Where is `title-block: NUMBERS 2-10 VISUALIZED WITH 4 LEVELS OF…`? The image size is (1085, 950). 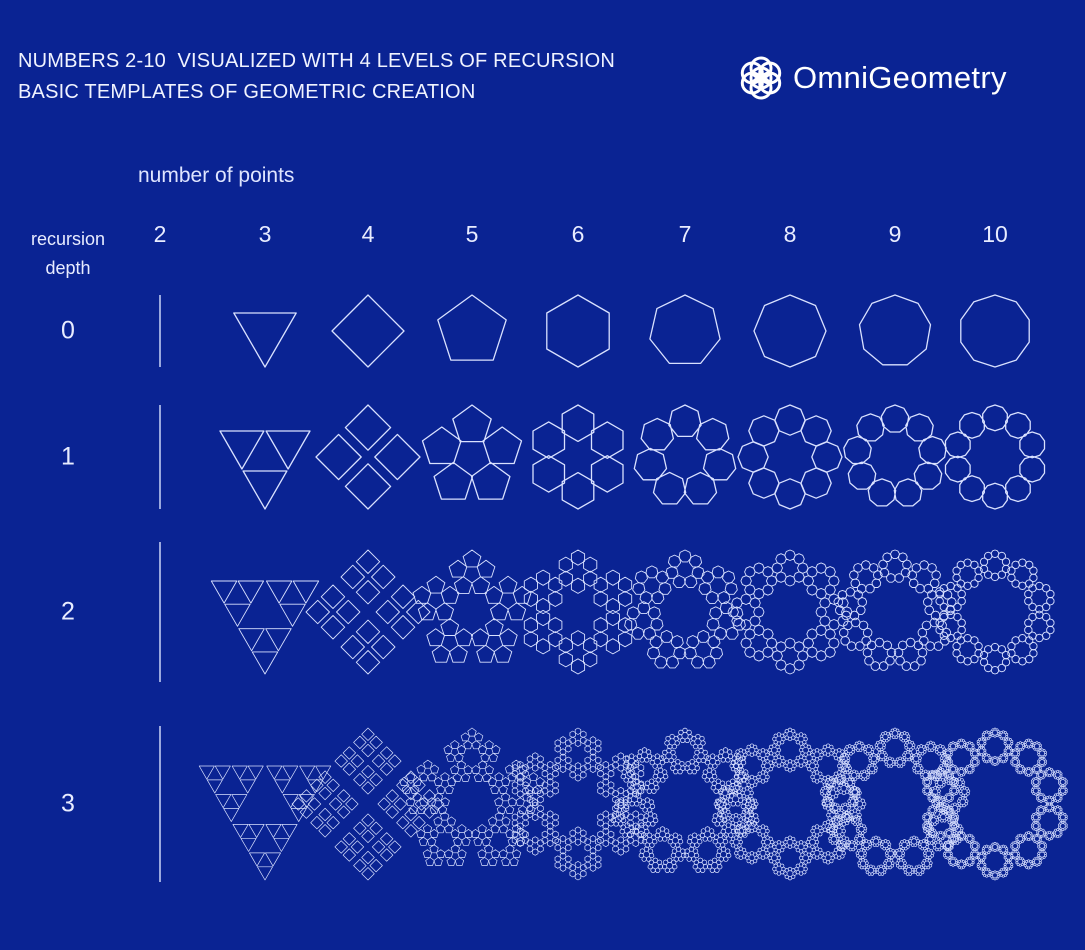 title-block: NUMBERS 2-10 VISUALIZED WITH 4 LEVELS OF… is located at coordinates (316, 77).